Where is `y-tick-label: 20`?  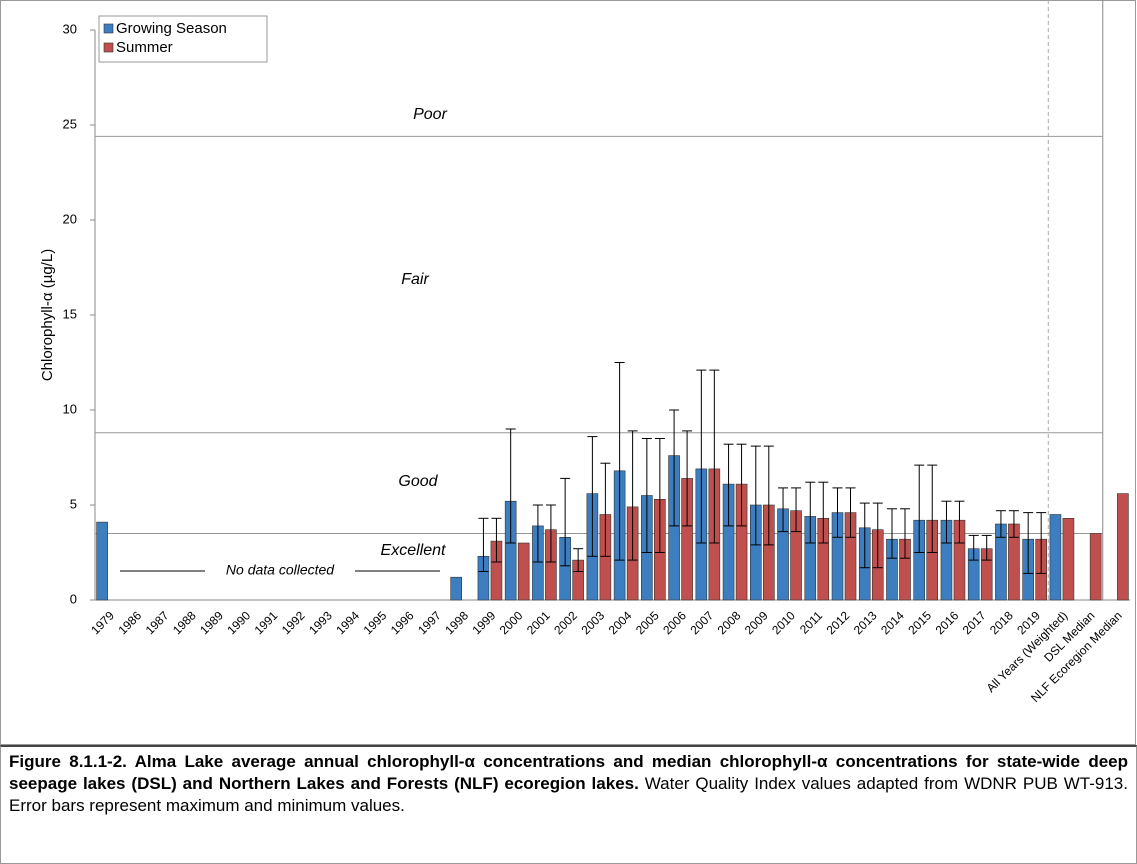 y-tick-label: 20 is located at coordinates (70, 218).